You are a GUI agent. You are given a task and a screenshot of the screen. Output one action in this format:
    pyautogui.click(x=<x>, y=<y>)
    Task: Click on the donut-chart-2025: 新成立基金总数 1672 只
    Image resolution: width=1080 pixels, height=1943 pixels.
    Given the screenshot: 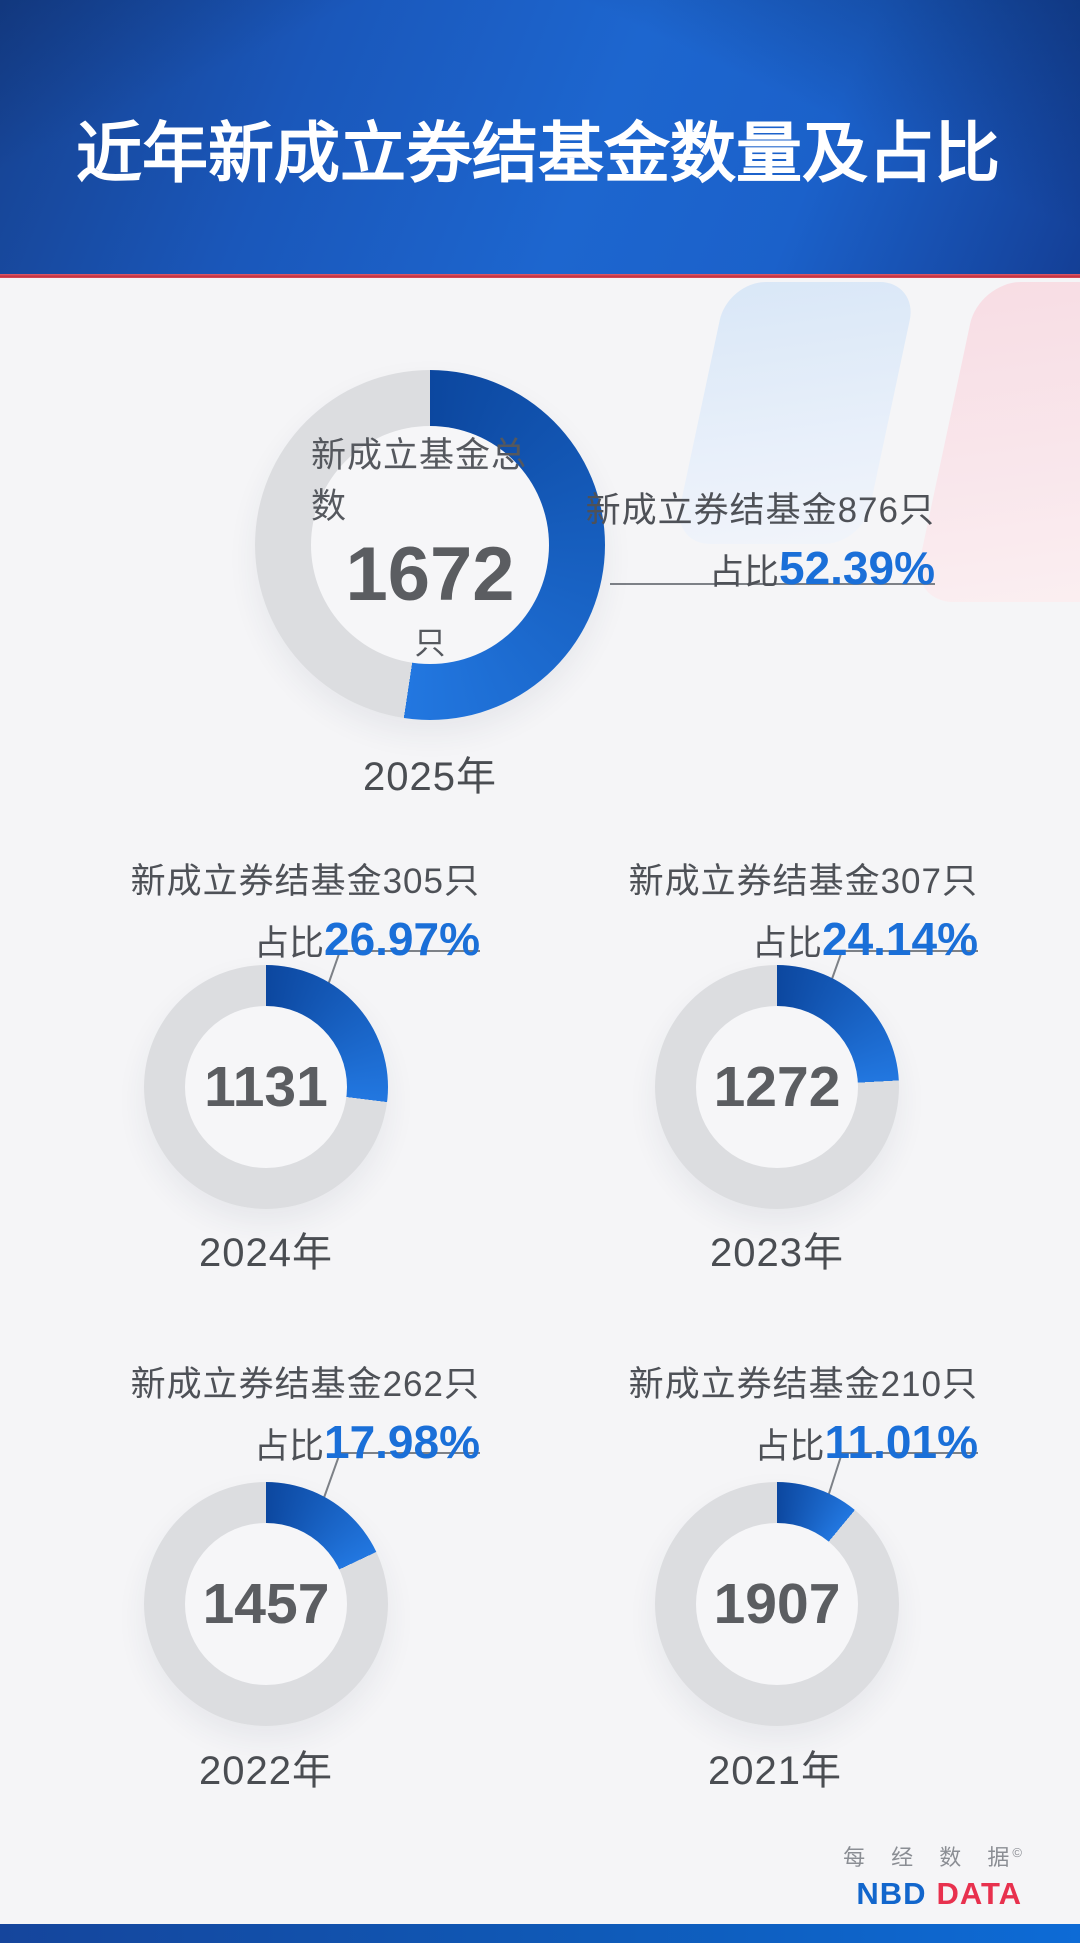 What is the action you would take?
    pyautogui.click(x=430, y=545)
    